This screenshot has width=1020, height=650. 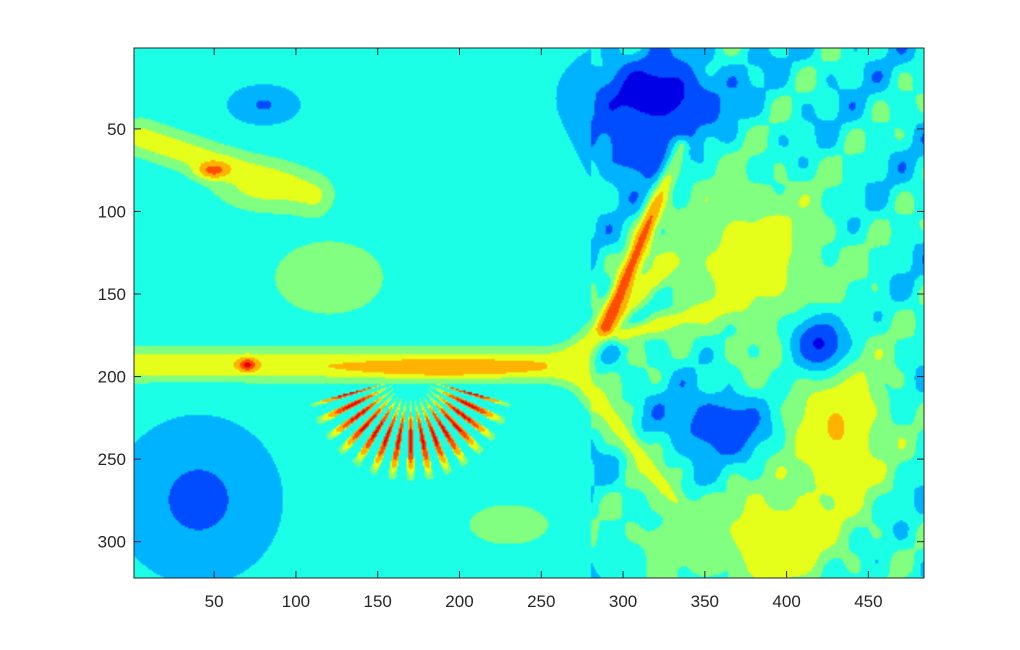 I want to click on x-tick-label: 300, so click(x=623, y=601).